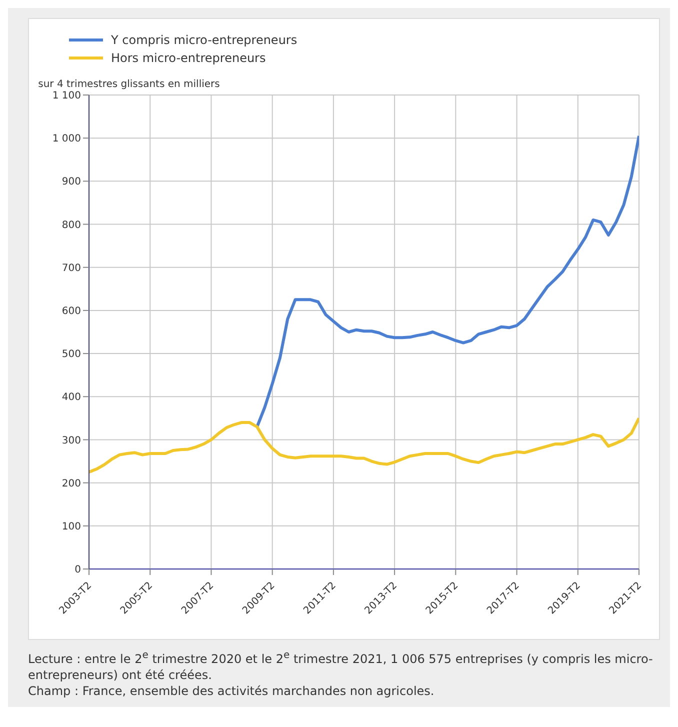 This screenshot has width=678, height=727. Describe the element at coordinates (66, 96) in the screenshot. I see `y-tick-label: 1 100` at that location.